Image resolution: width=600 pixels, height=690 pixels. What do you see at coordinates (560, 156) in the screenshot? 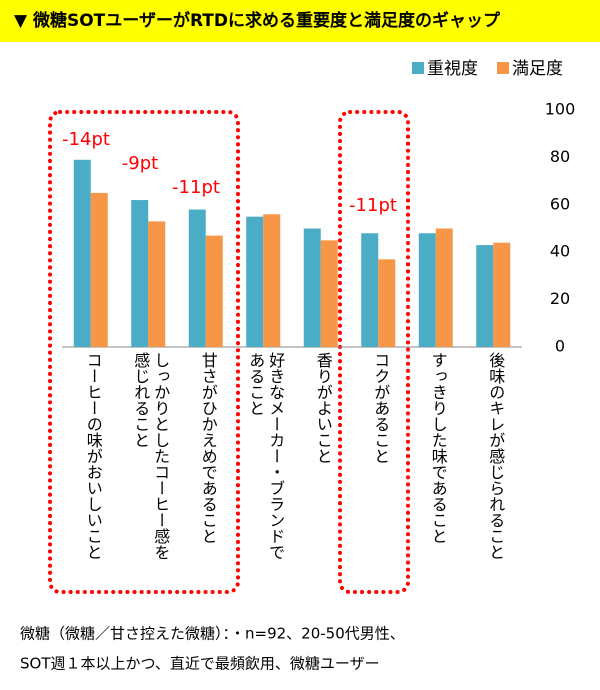
I see `y-tick-label: 80` at bounding box center [560, 156].